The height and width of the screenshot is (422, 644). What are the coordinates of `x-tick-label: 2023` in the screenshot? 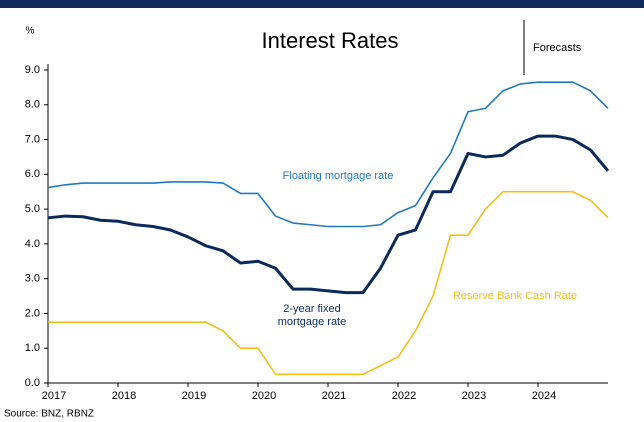 It's located at (474, 396).